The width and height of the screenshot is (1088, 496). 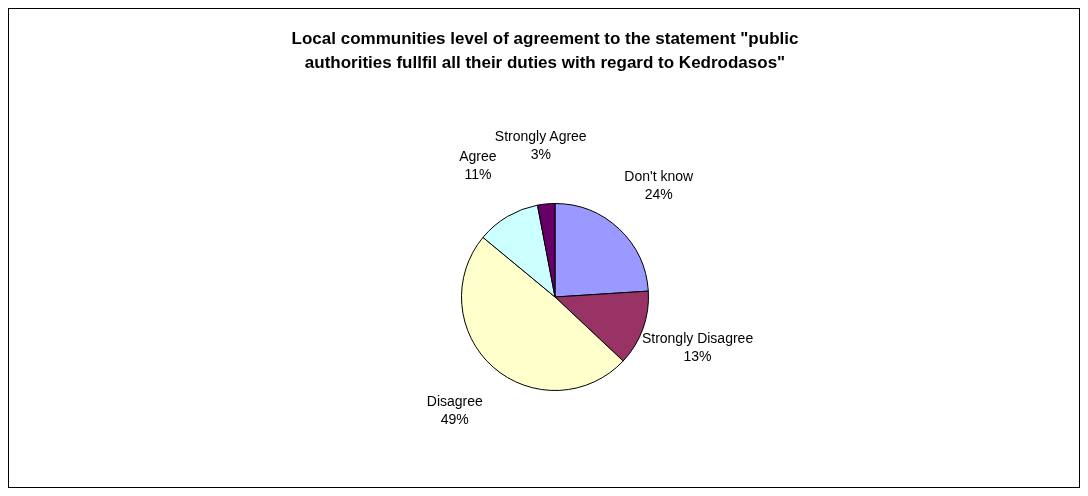 What do you see at coordinates (697, 338) in the screenshot?
I see `slice-label: Strongly Disagree` at bounding box center [697, 338].